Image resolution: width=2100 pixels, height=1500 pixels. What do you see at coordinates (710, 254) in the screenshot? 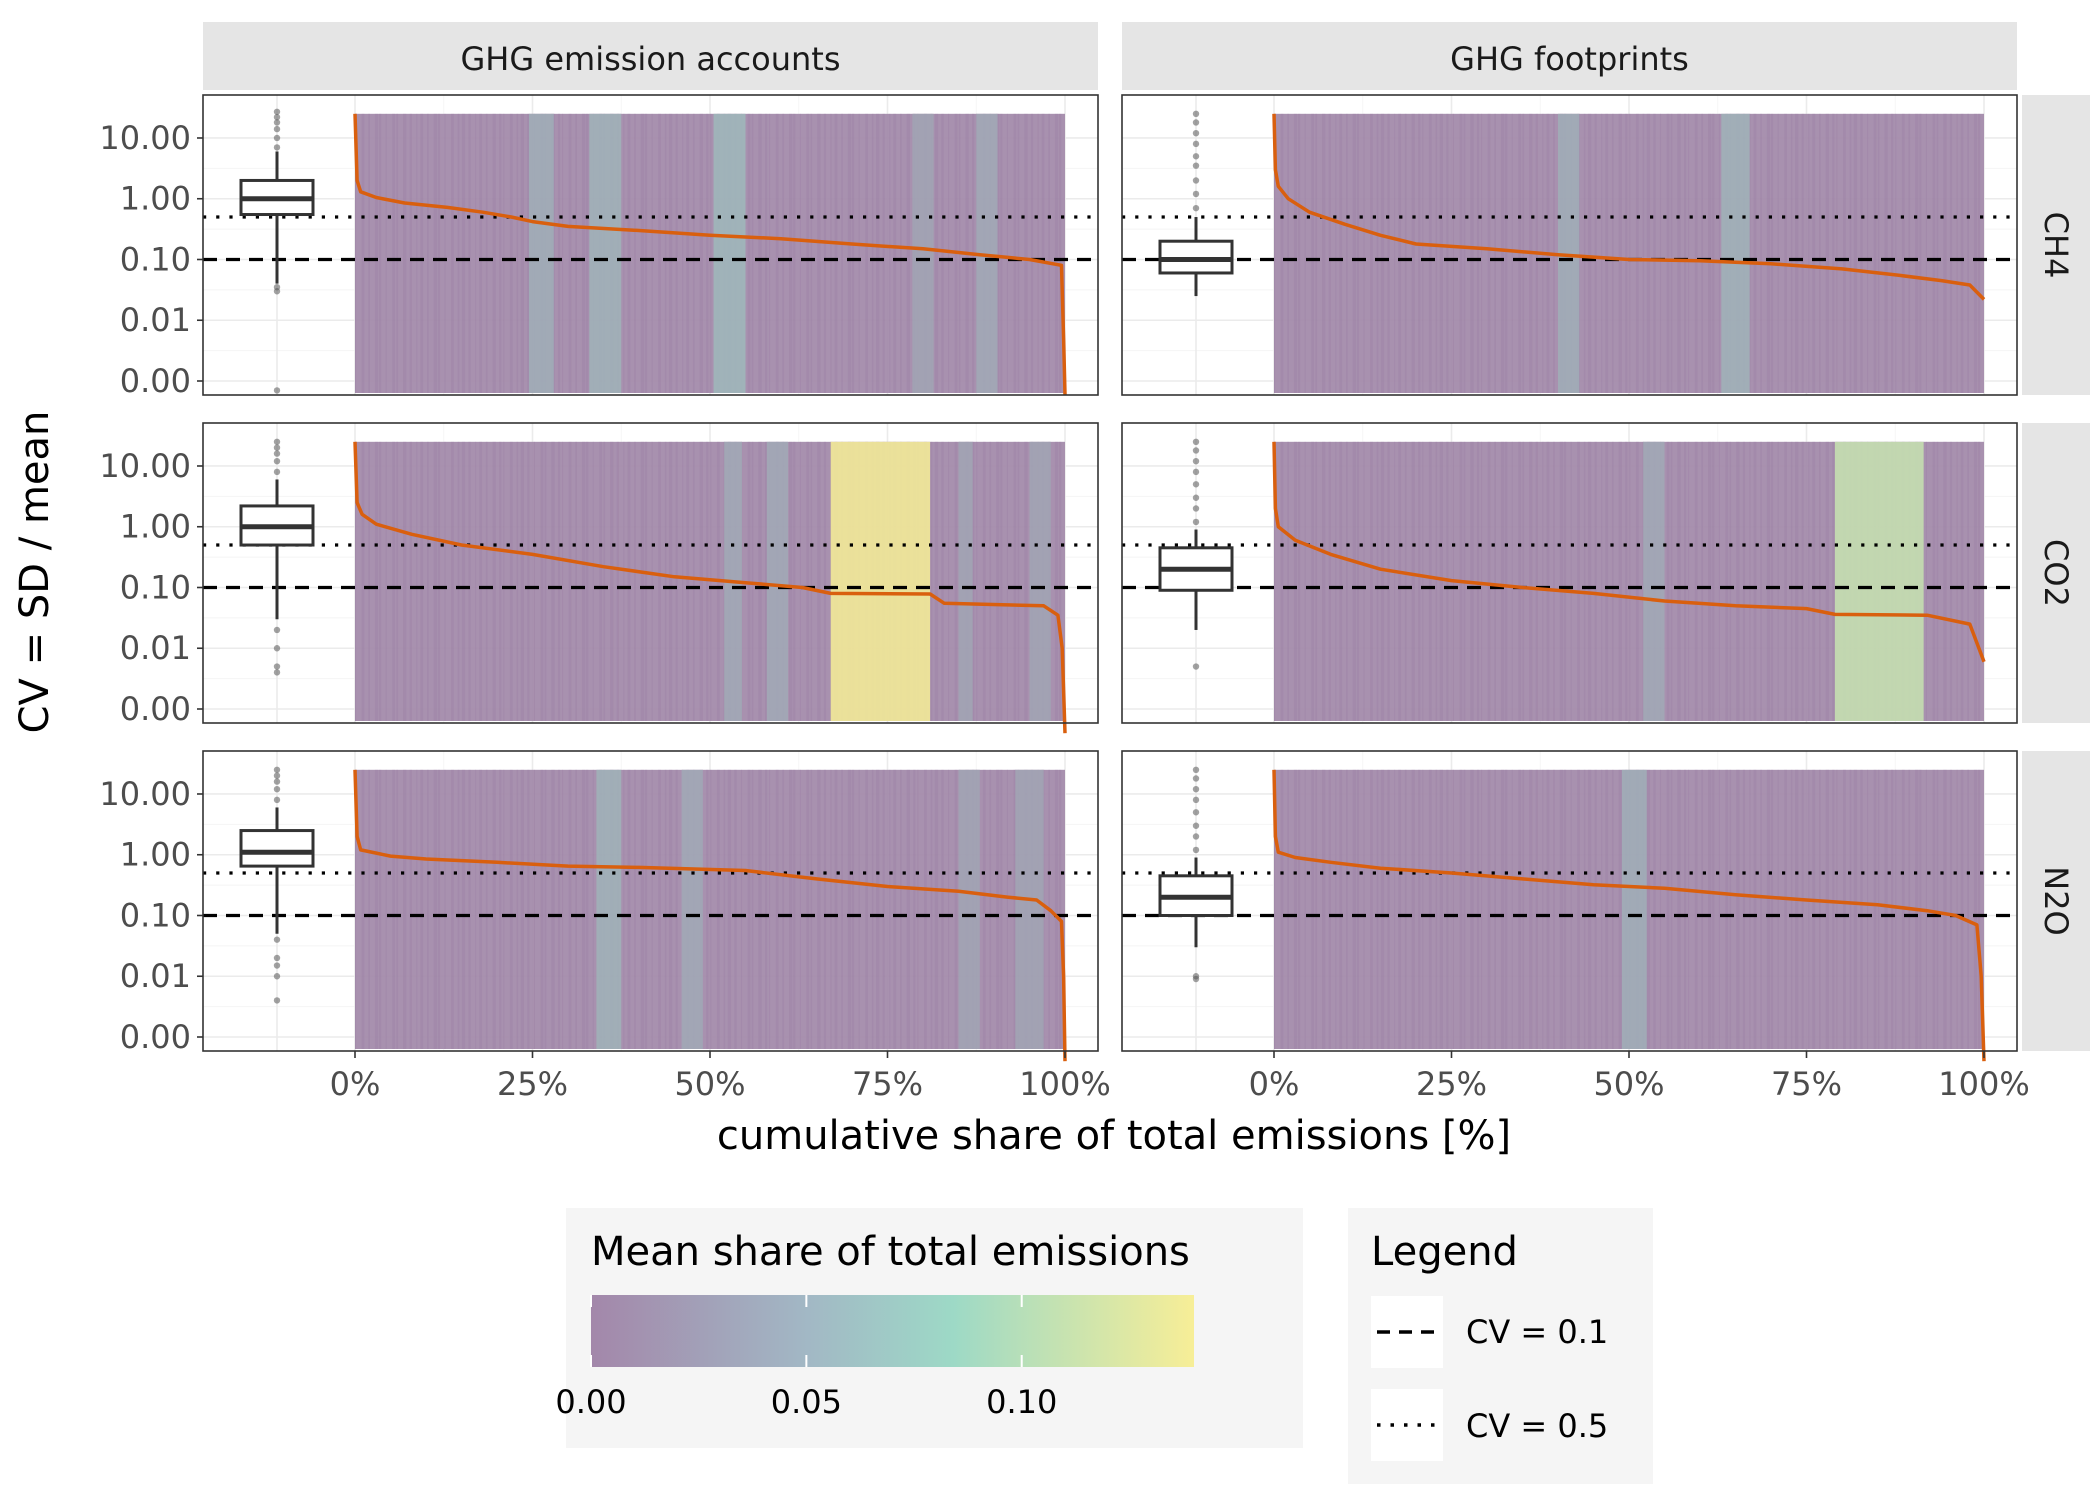
I see `cv-curve` at bounding box center [710, 254].